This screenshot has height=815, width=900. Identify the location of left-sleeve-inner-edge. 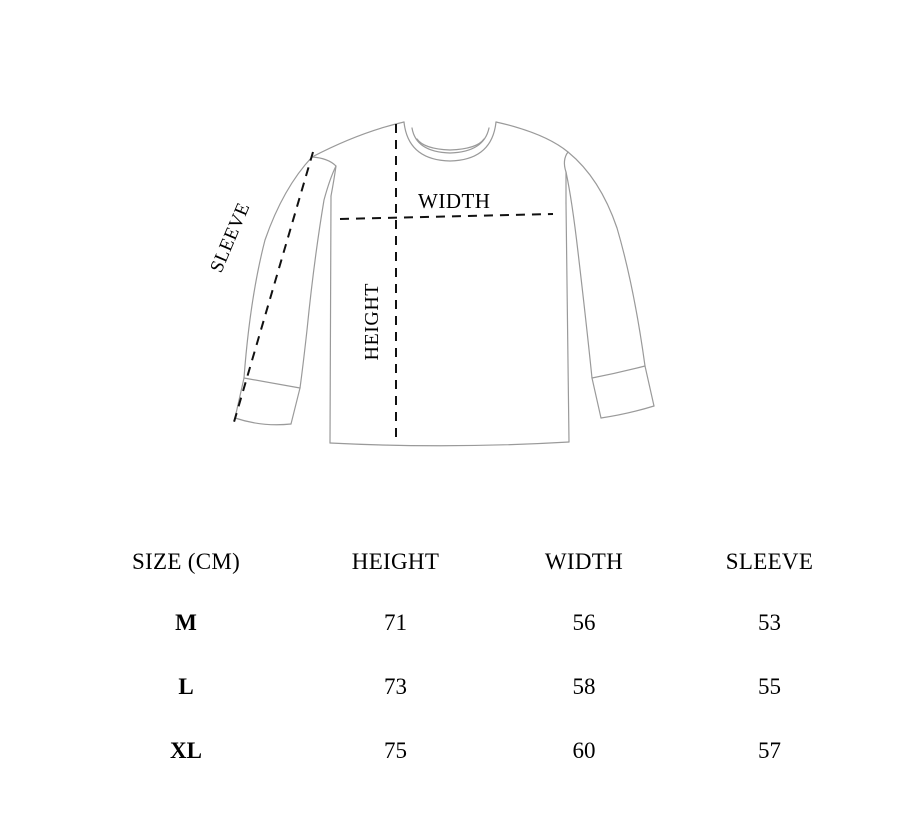
(318, 277).